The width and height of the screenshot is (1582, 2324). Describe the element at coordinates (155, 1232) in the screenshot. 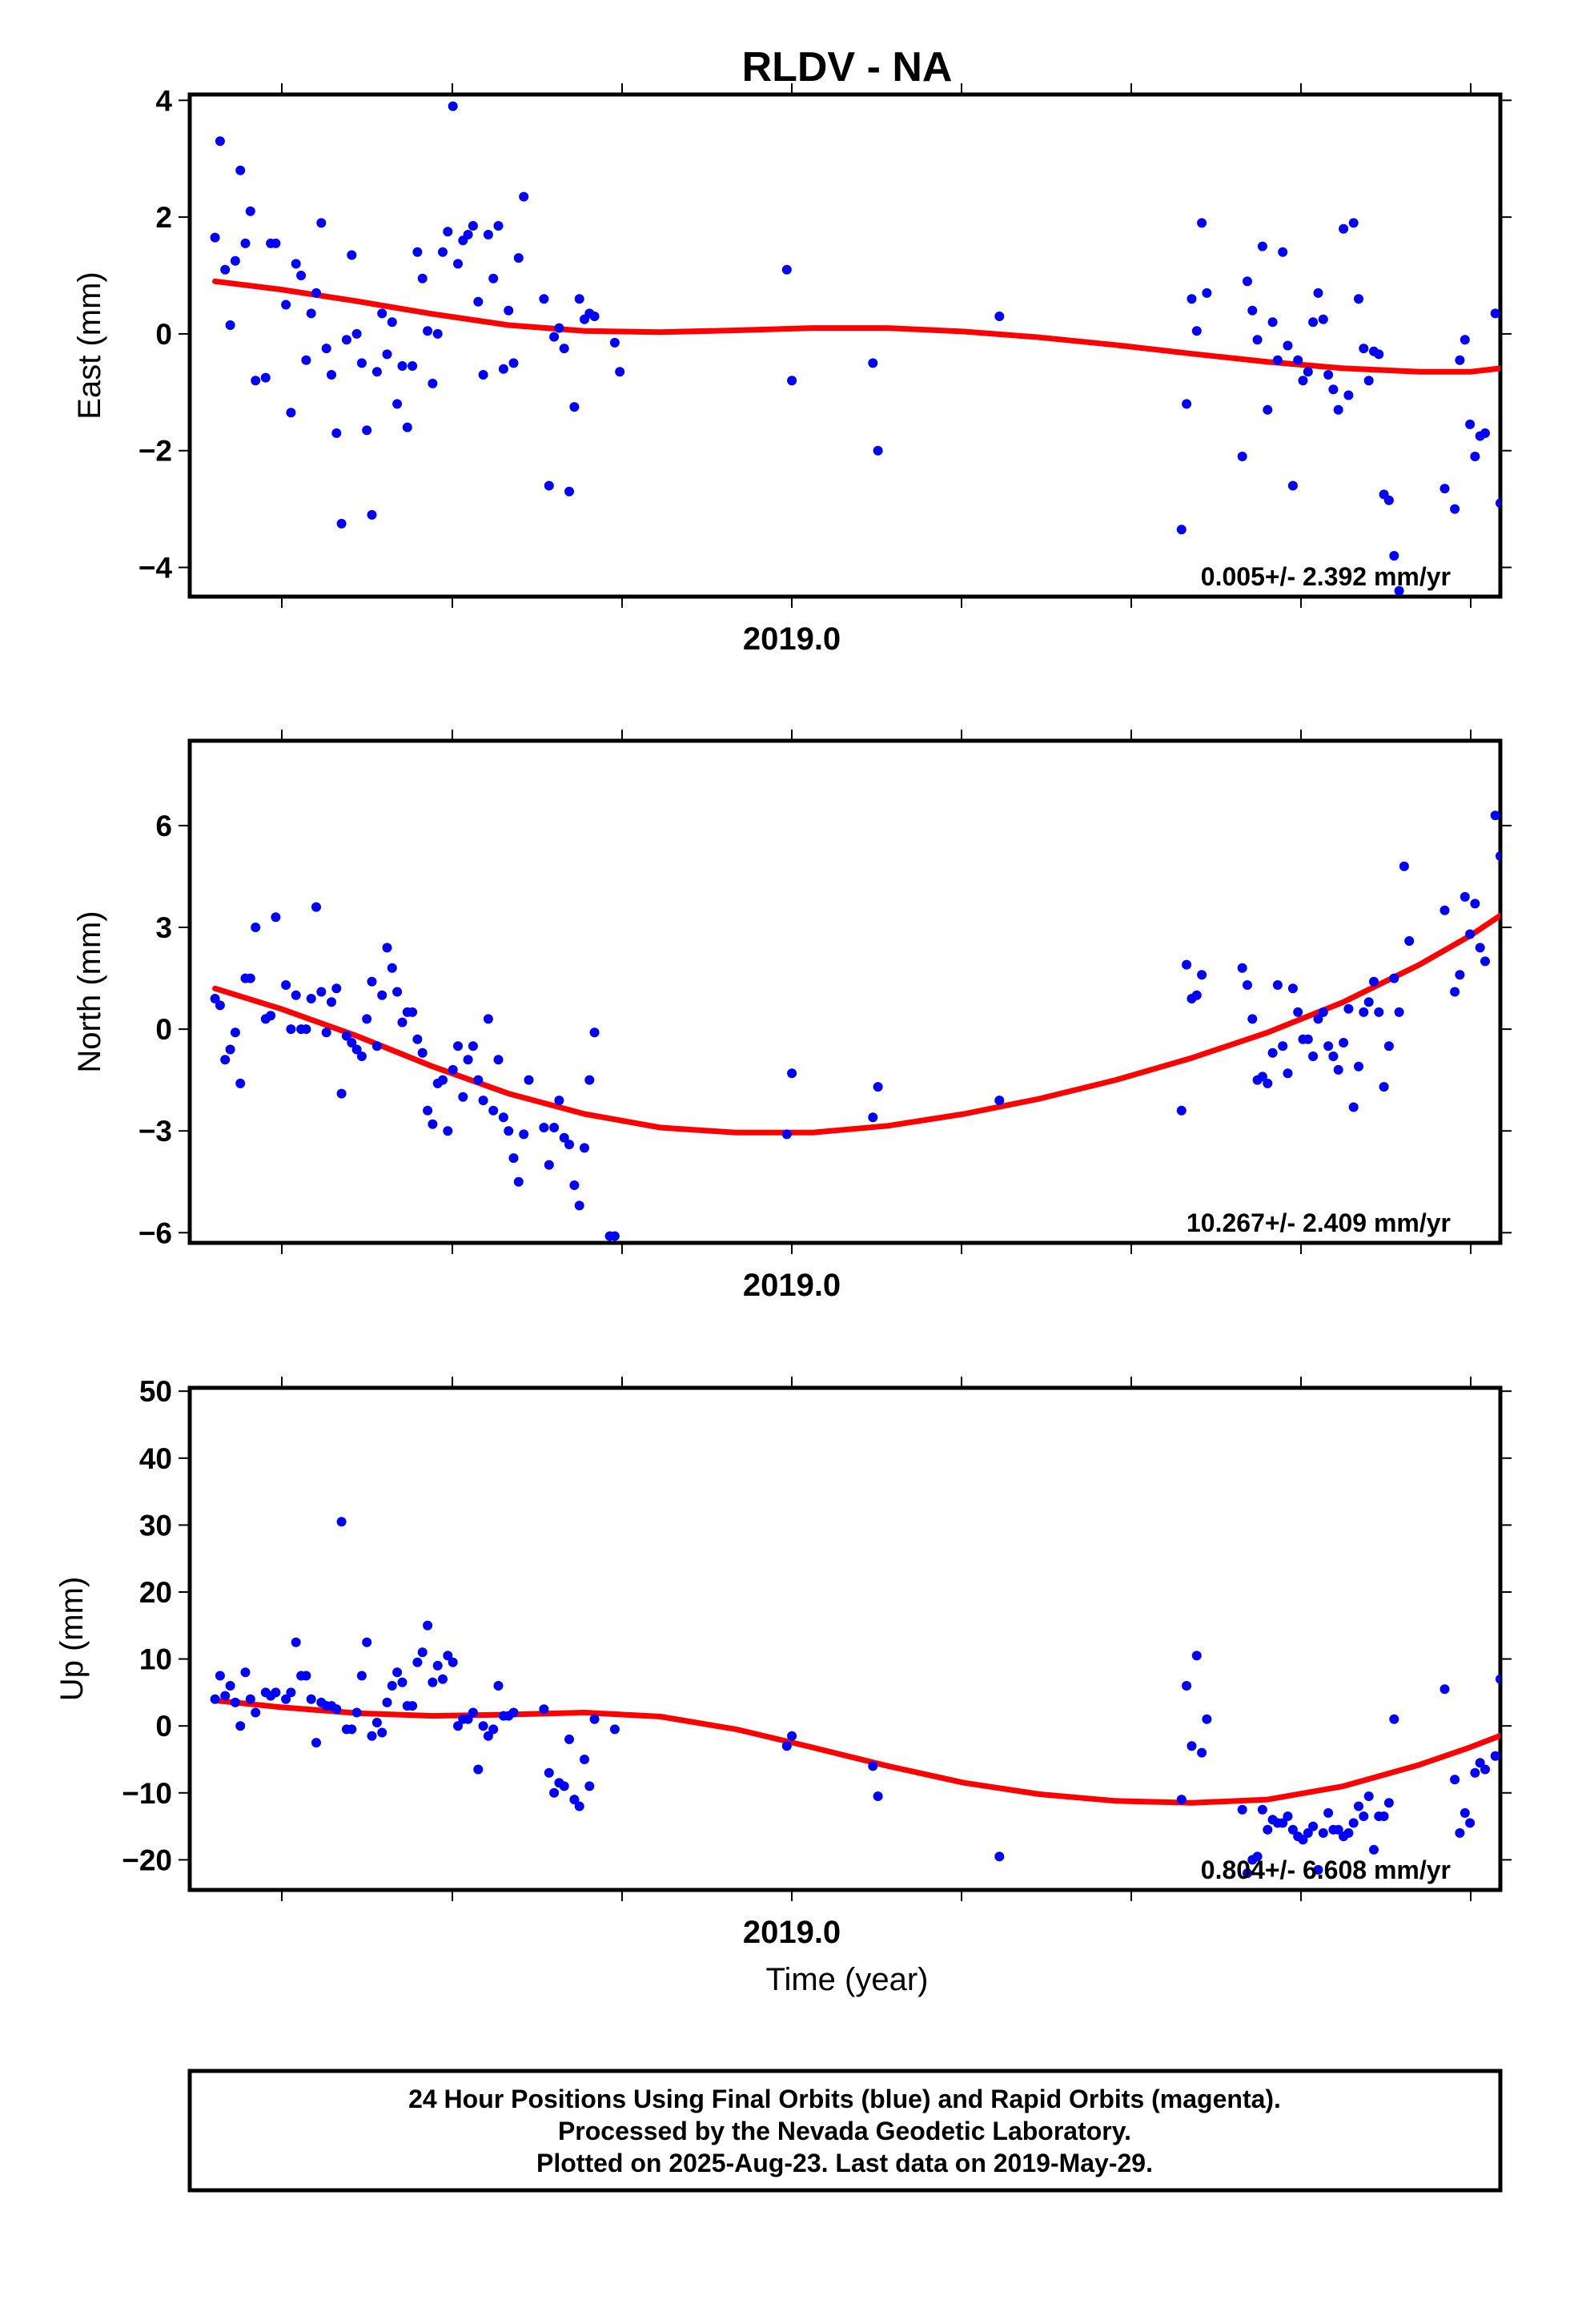

I see `north-y-tick-label: −6` at that location.